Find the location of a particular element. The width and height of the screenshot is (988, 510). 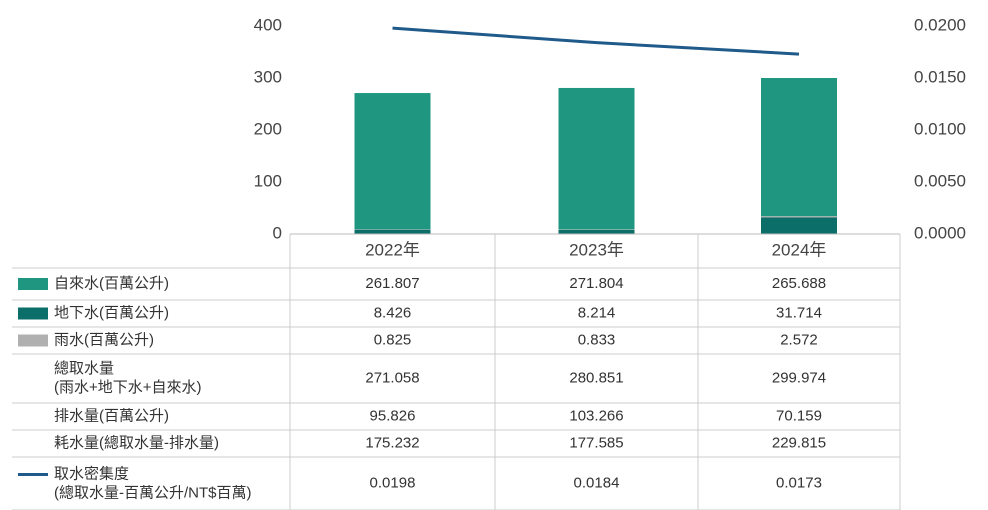

legend-label: 自來水(百萬公升) is located at coordinates (111, 283).